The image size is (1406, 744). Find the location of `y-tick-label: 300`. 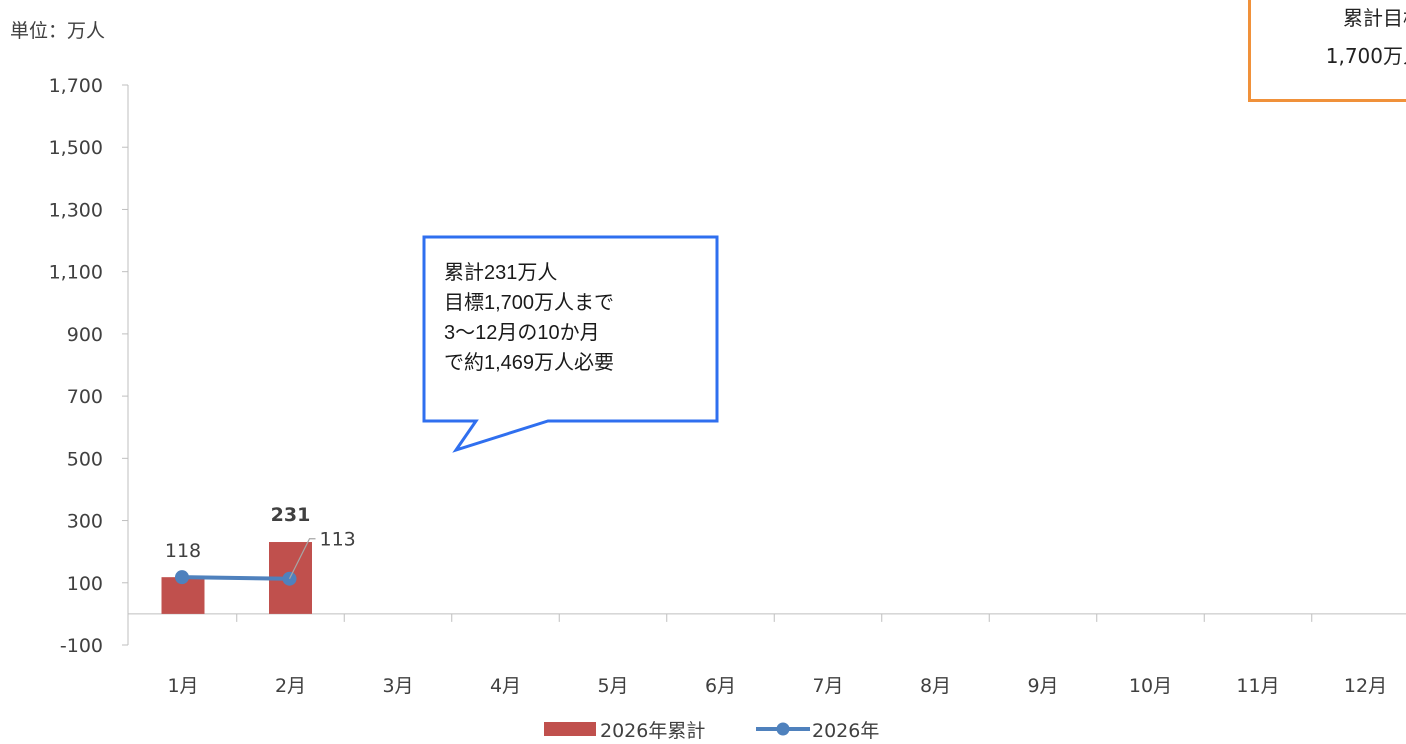

y-tick-label: 300 is located at coordinates (85, 522).